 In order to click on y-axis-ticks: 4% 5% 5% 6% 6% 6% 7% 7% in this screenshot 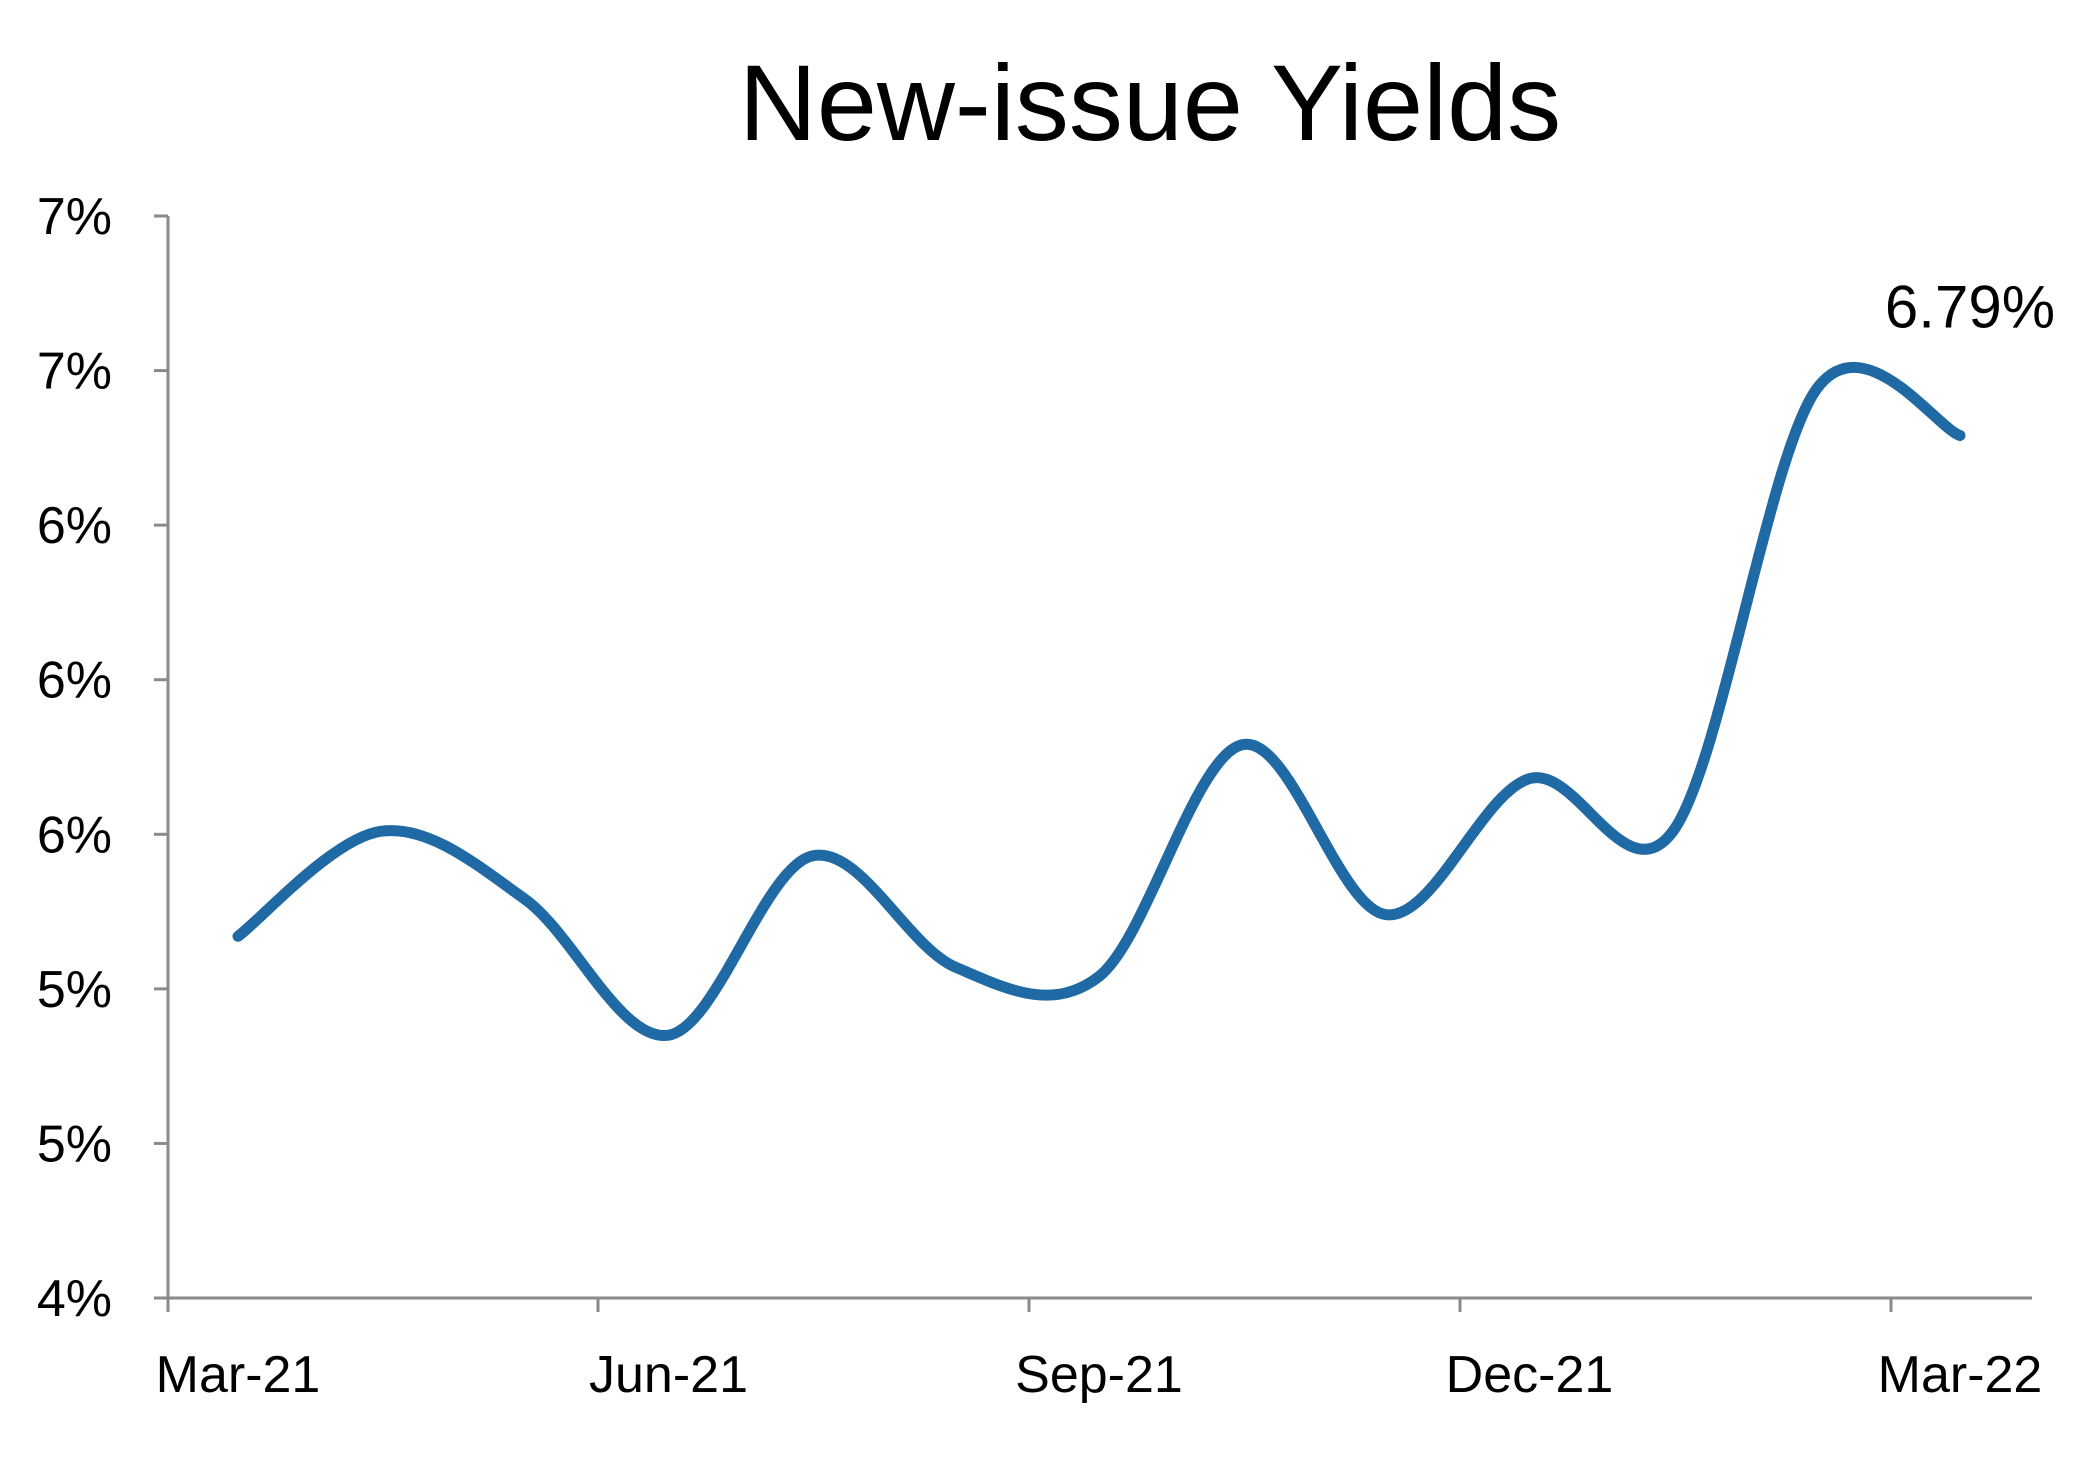, I will do `click(102, 758)`.